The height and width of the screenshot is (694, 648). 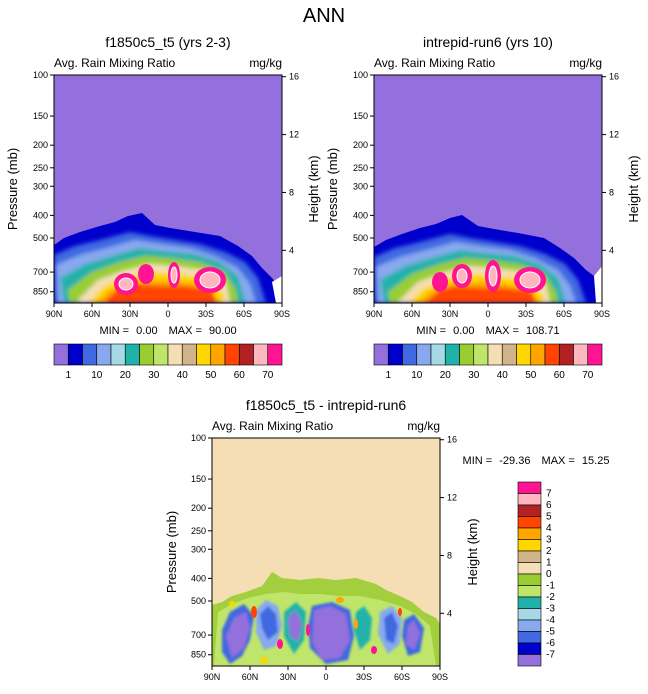 What do you see at coordinates (549, 574) in the screenshot?
I see `panel-3-colorbar-label: 0` at bounding box center [549, 574].